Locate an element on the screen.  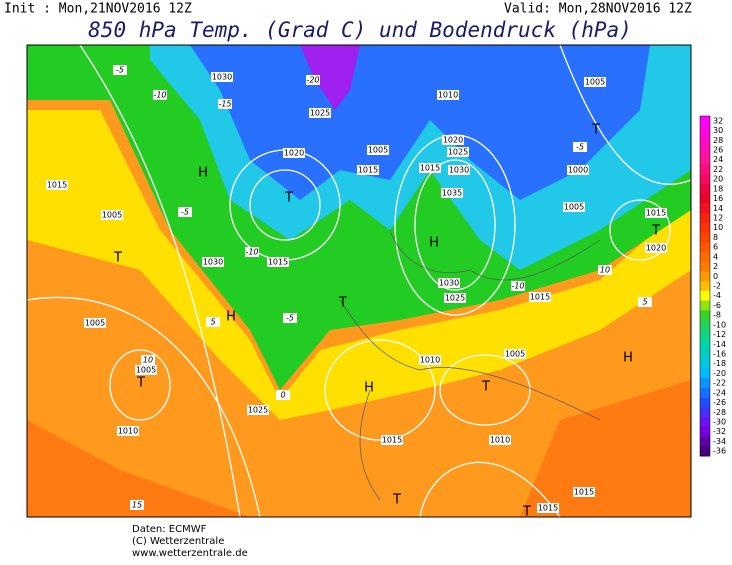
colorbar-label: -16 is located at coordinates (719, 354).